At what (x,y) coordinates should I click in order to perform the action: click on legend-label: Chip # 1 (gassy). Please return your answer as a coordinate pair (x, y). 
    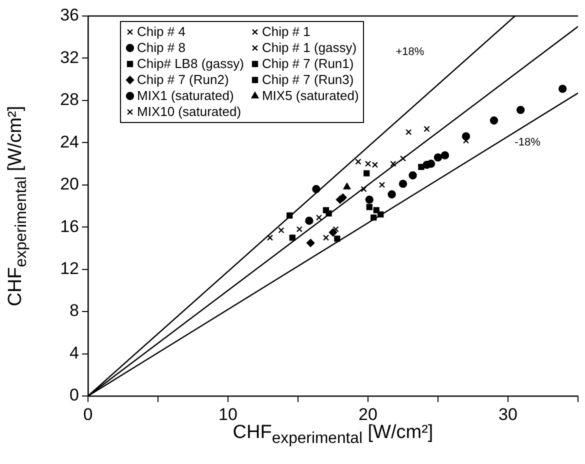
    Looking at the image, I should click on (309, 48).